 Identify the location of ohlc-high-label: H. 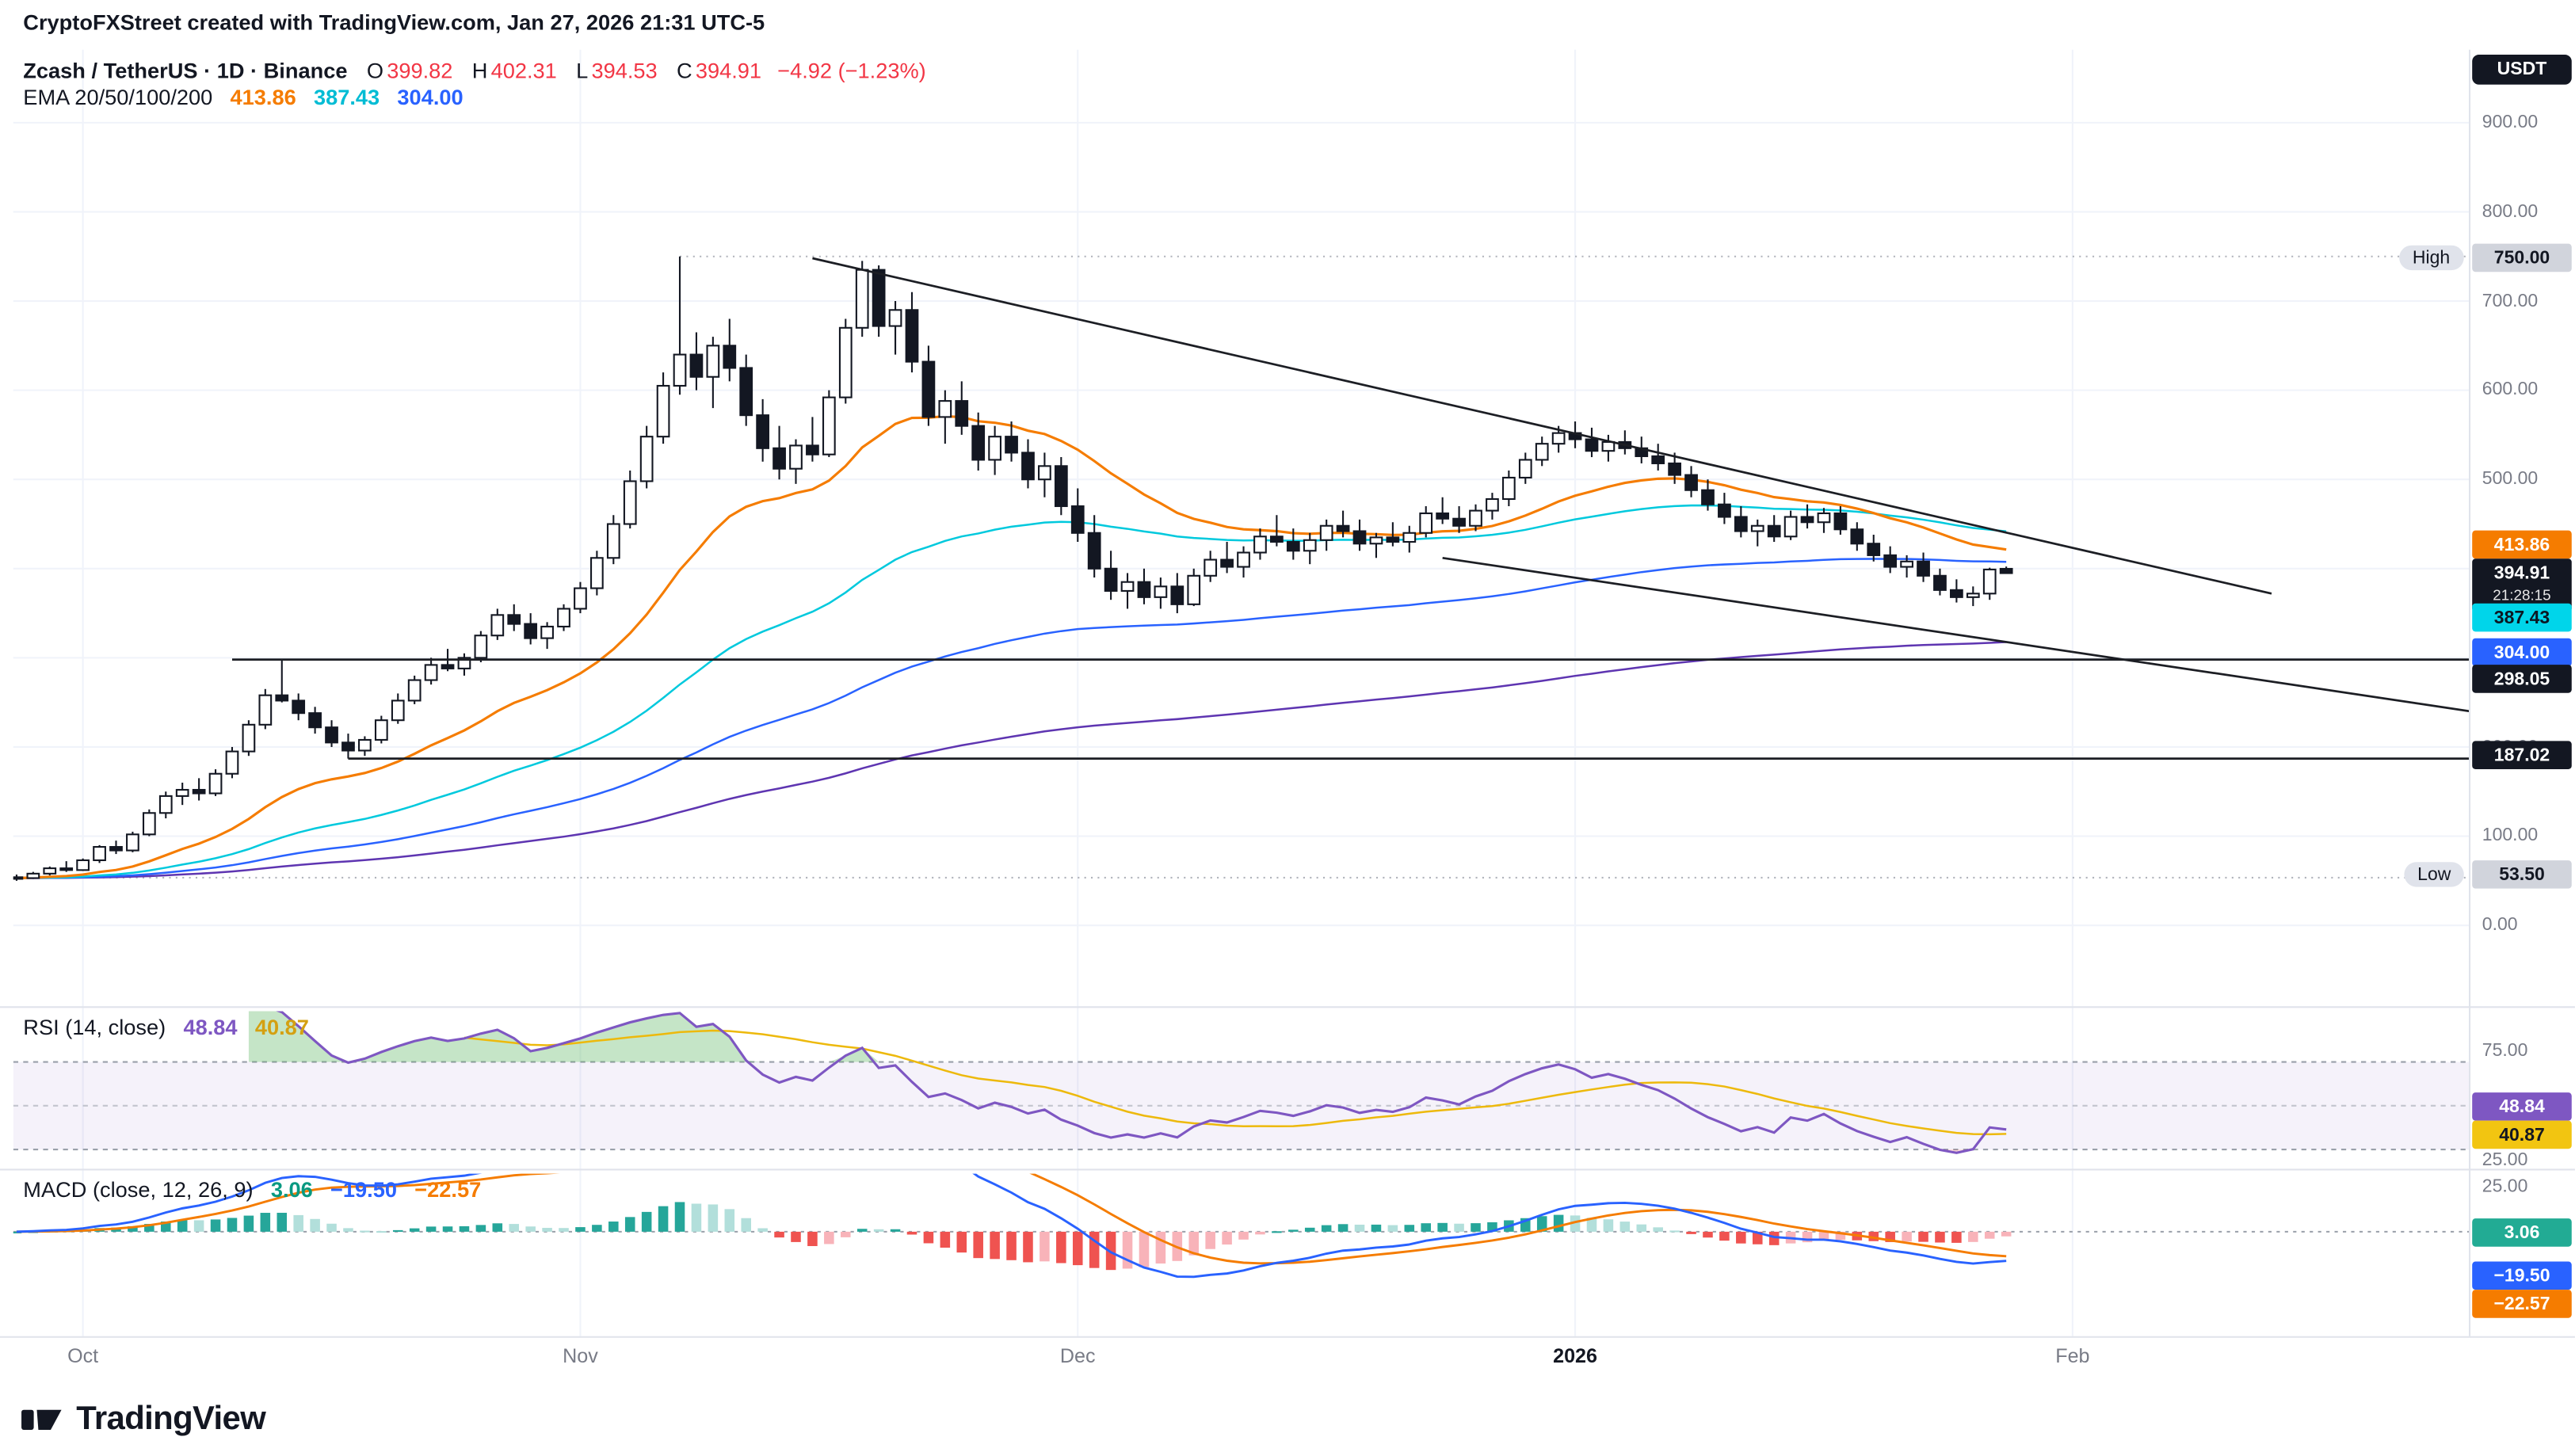
(480, 70).